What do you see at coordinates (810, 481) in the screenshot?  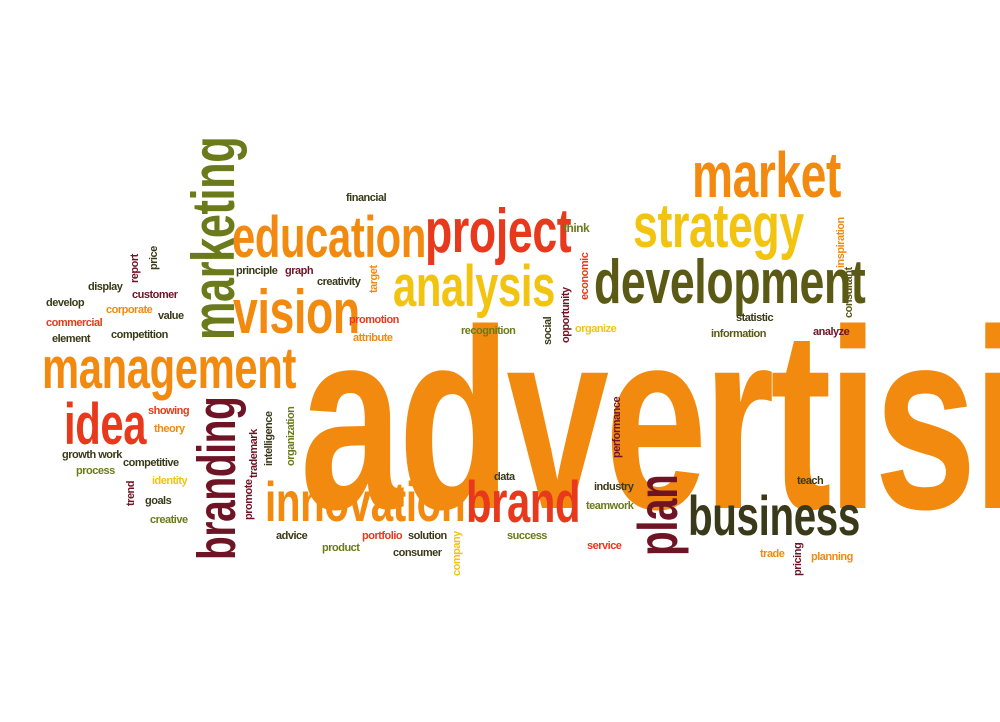 I see `word-teach: teach` at bounding box center [810, 481].